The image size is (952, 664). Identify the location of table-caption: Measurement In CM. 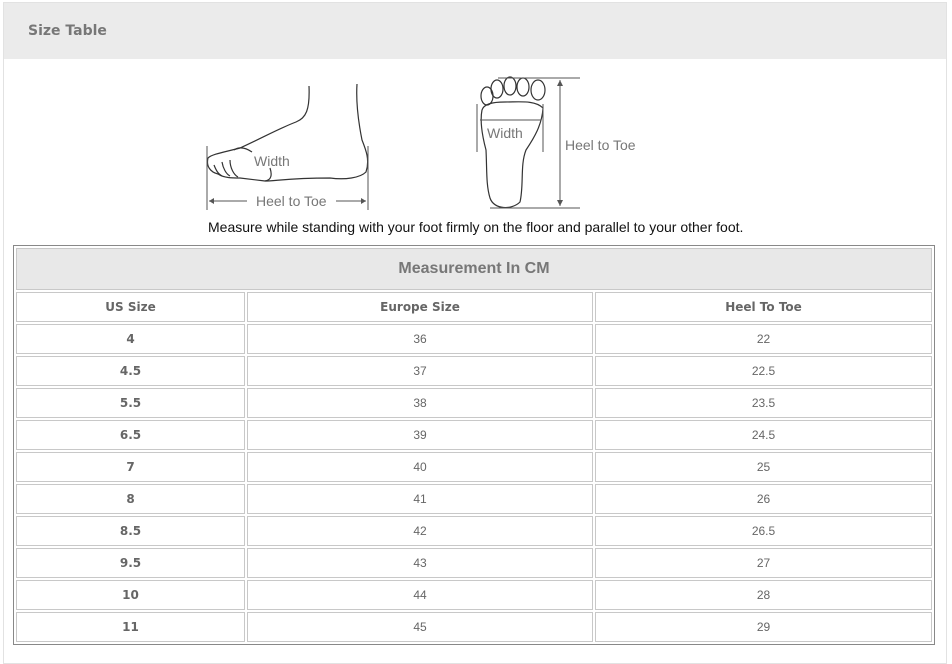
(474, 269).